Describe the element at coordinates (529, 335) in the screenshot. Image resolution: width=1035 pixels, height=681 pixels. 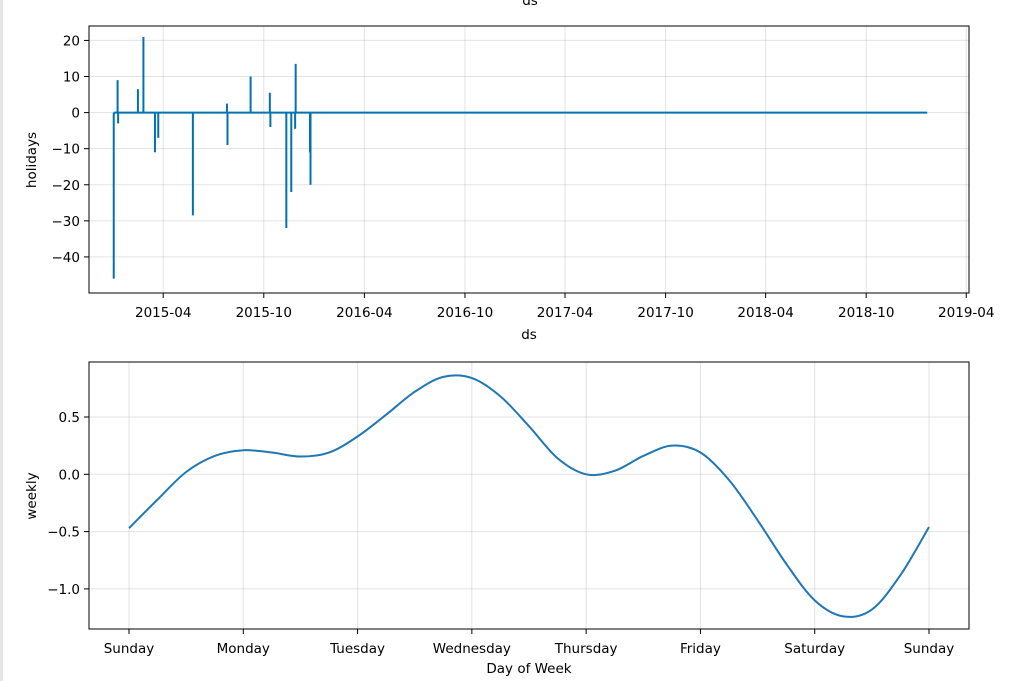
I see `holidays-x-axis-label: ds` at that location.